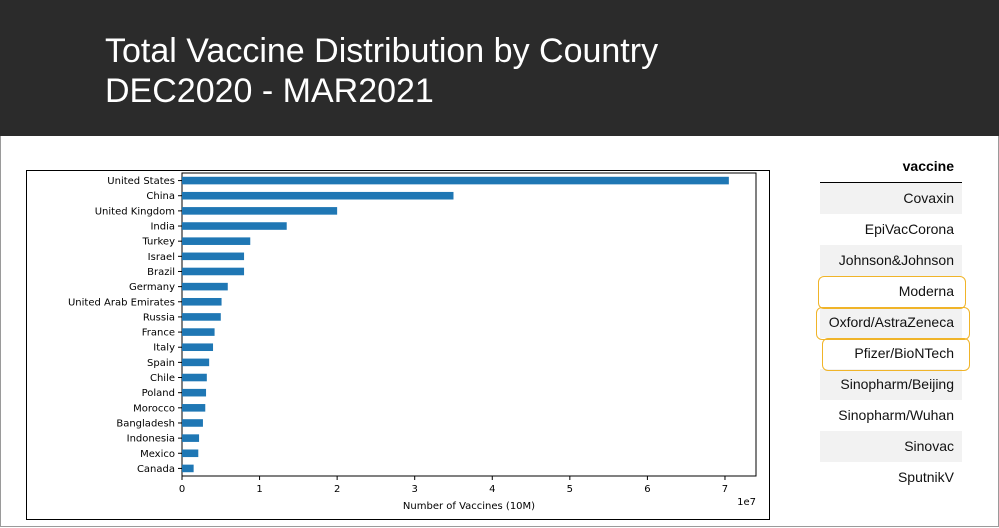 The height and width of the screenshot is (528, 999). Describe the element at coordinates (746, 502) in the screenshot. I see `x-scale-label: 1e7` at that location.